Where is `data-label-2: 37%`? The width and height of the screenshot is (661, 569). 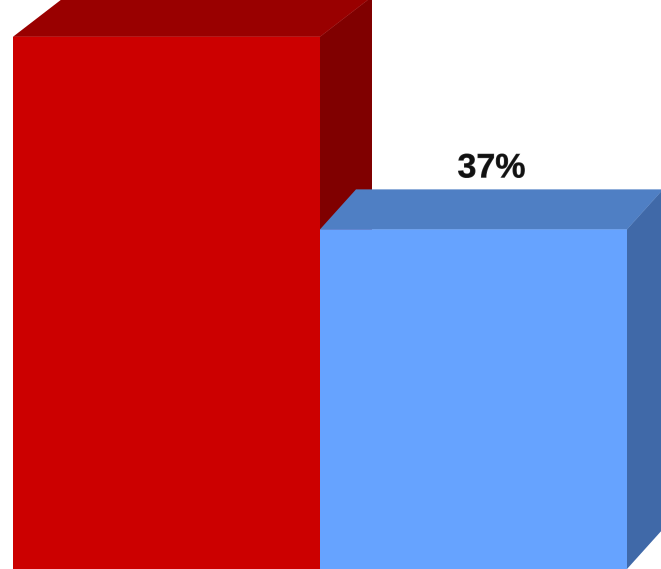 data-label-2: 37% is located at coordinates (491, 166).